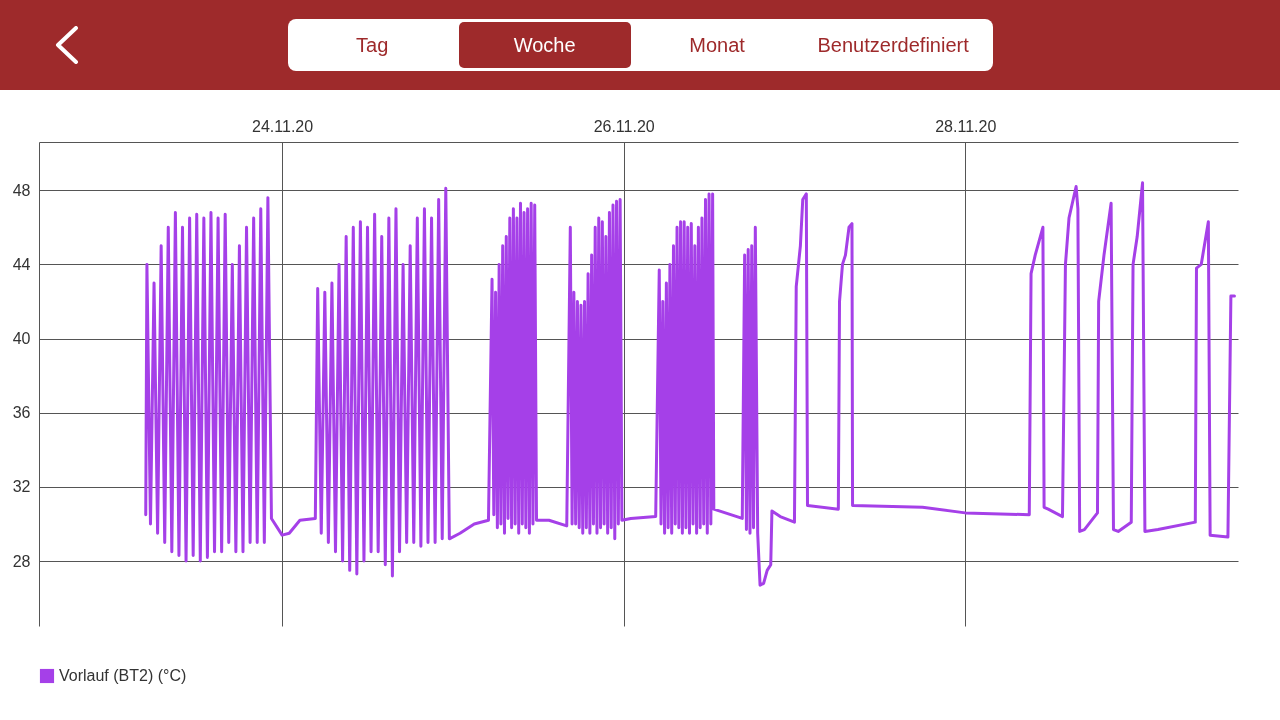  What do you see at coordinates (544, 45) in the screenshot?
I see `text: Woche` at bounding box center [544, 45].